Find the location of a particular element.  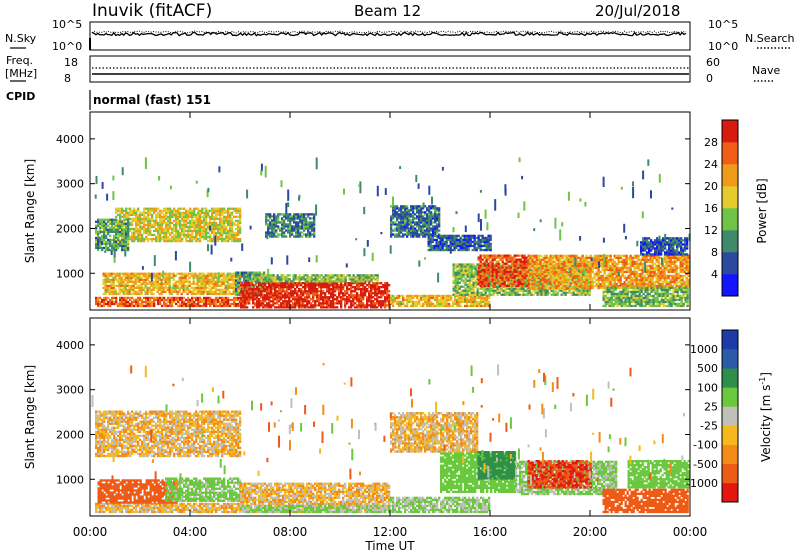

nsearch-trace is located at coordinates (389, 32).